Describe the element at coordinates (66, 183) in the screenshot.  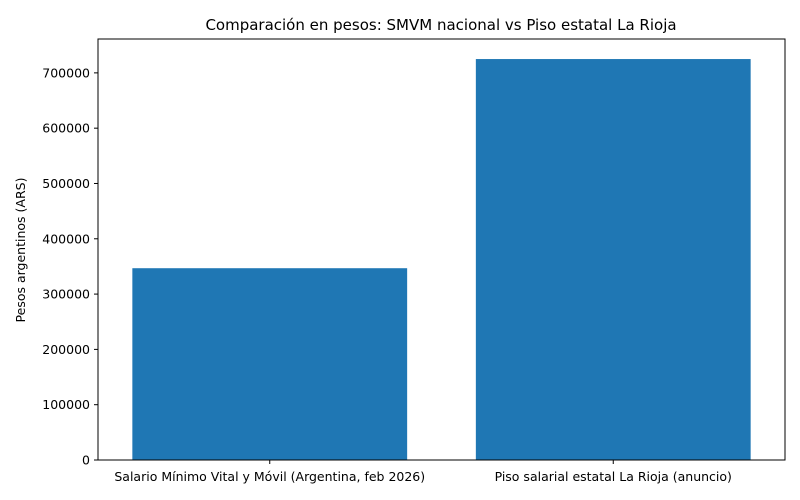
I see `y-tick-label: 500000` at that location.